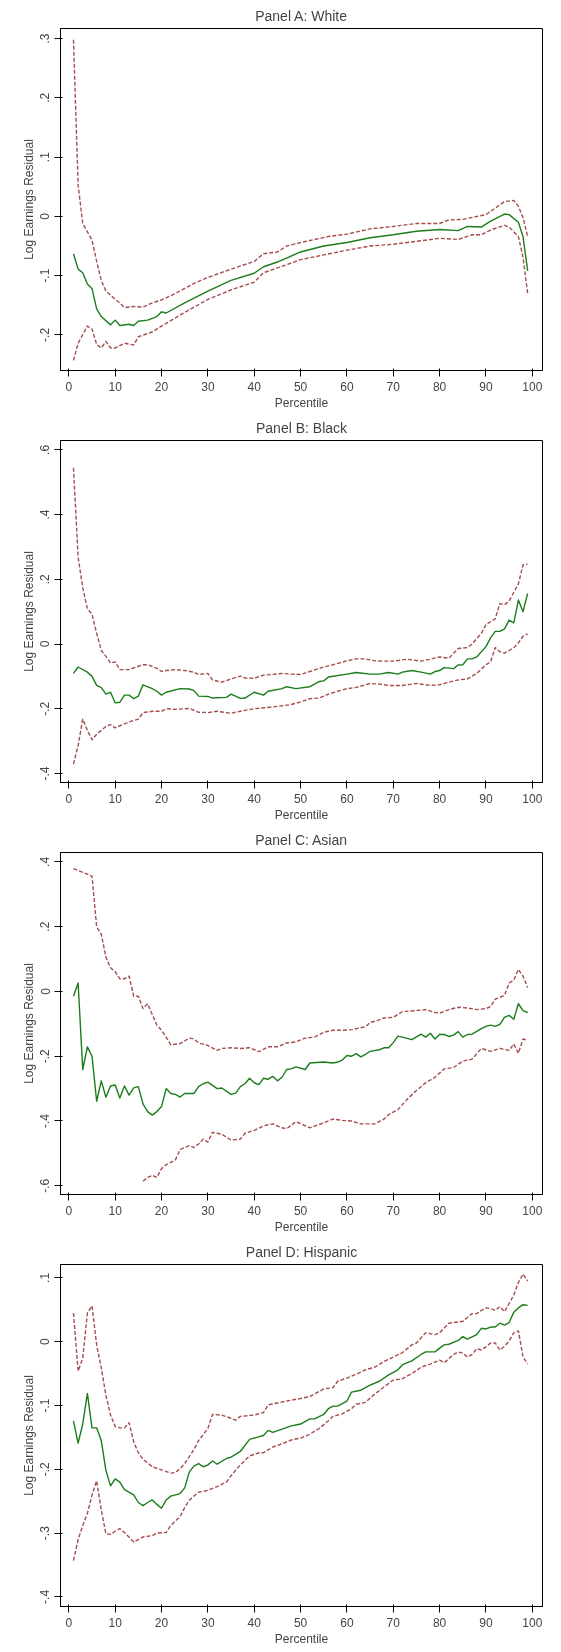 The height and width of the screenshot is (1652, 561). What do you see at coordinates (301, 839) in the screenshot?
I see `chart-title: Panel C: Asian` at bounding box center [301, 839].